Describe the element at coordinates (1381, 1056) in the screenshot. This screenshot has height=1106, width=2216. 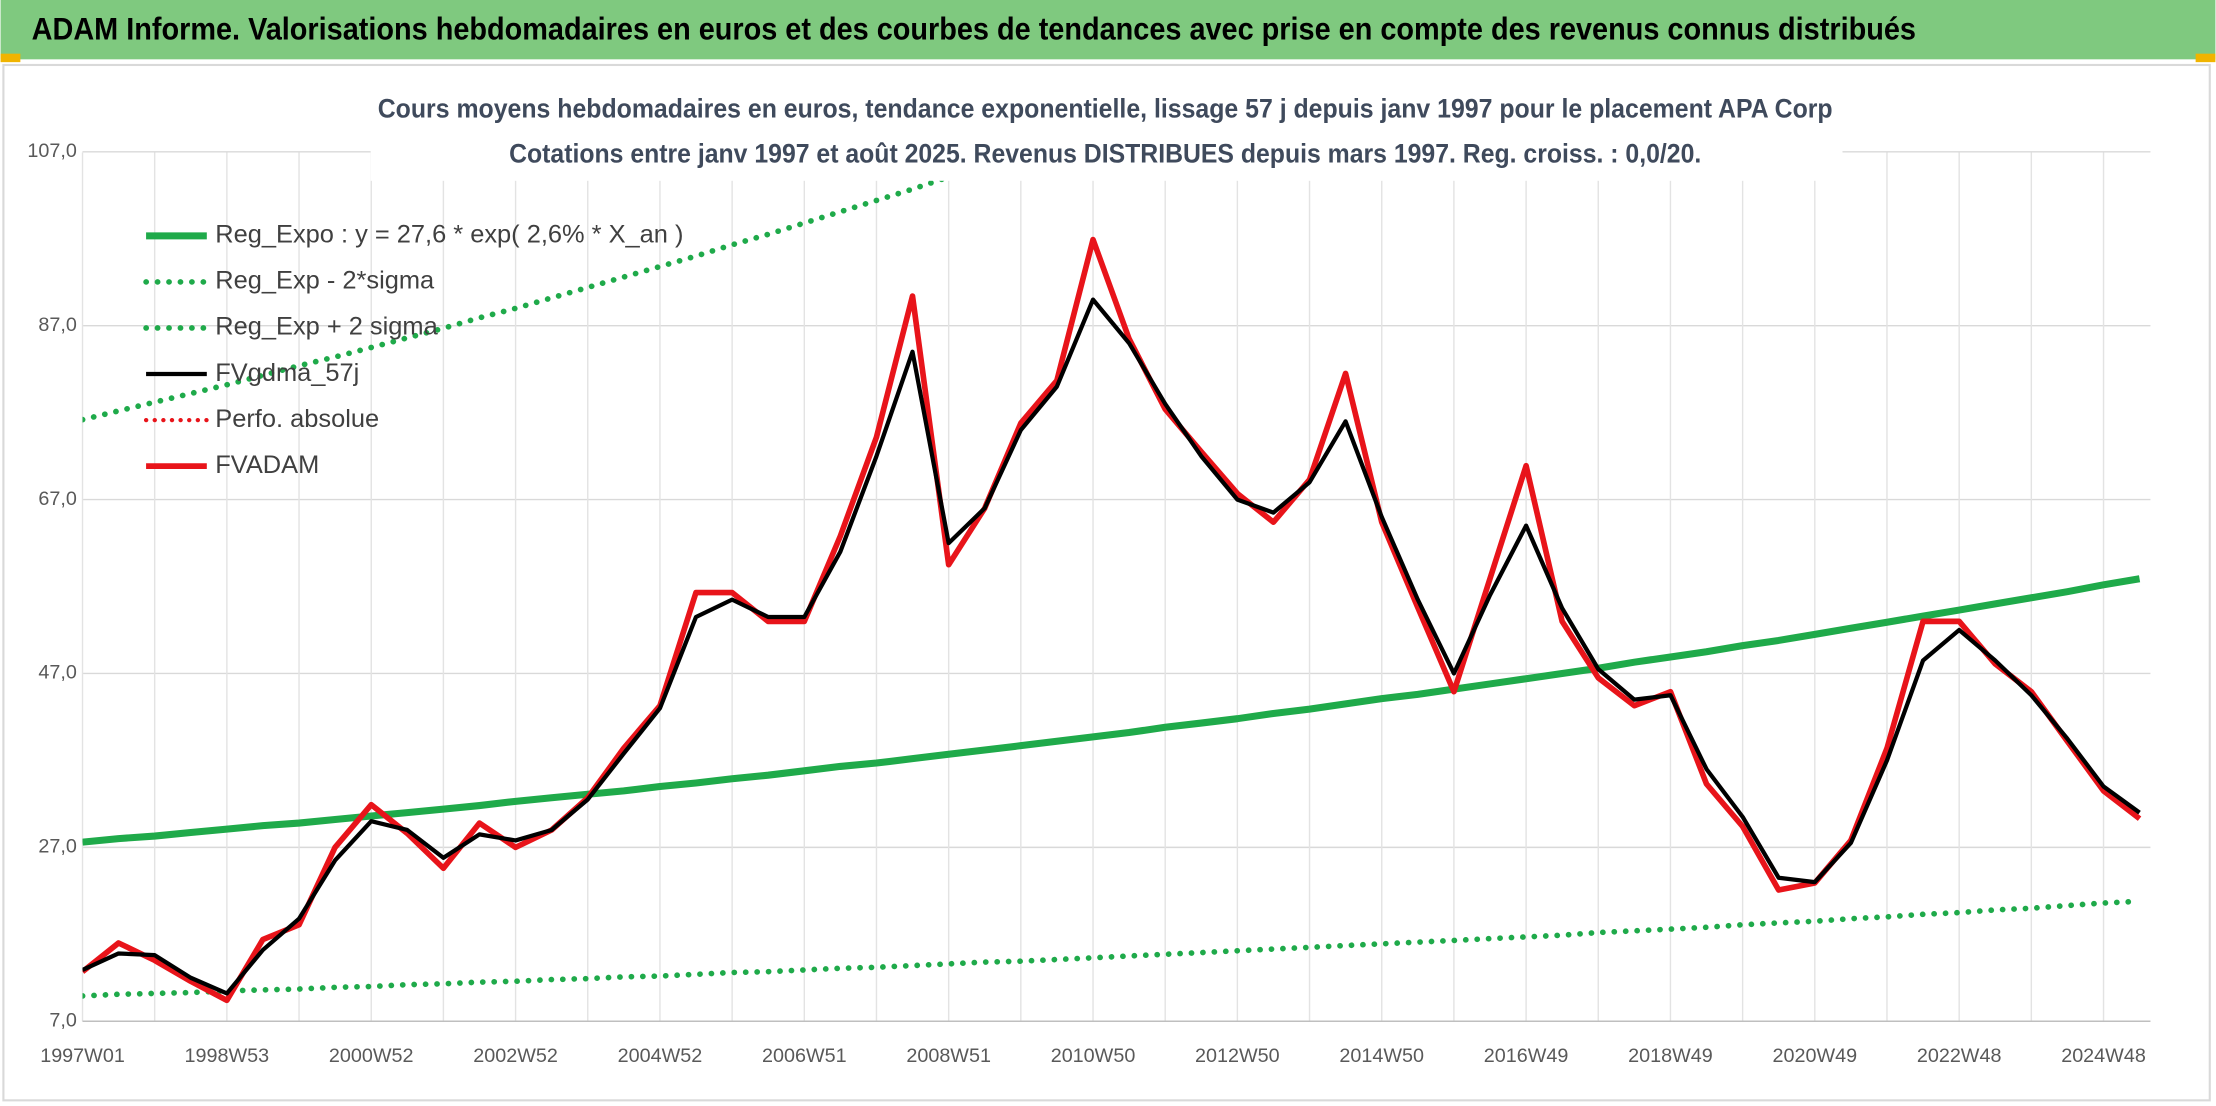
I see `x-tick-label: 2014W50` at that location.